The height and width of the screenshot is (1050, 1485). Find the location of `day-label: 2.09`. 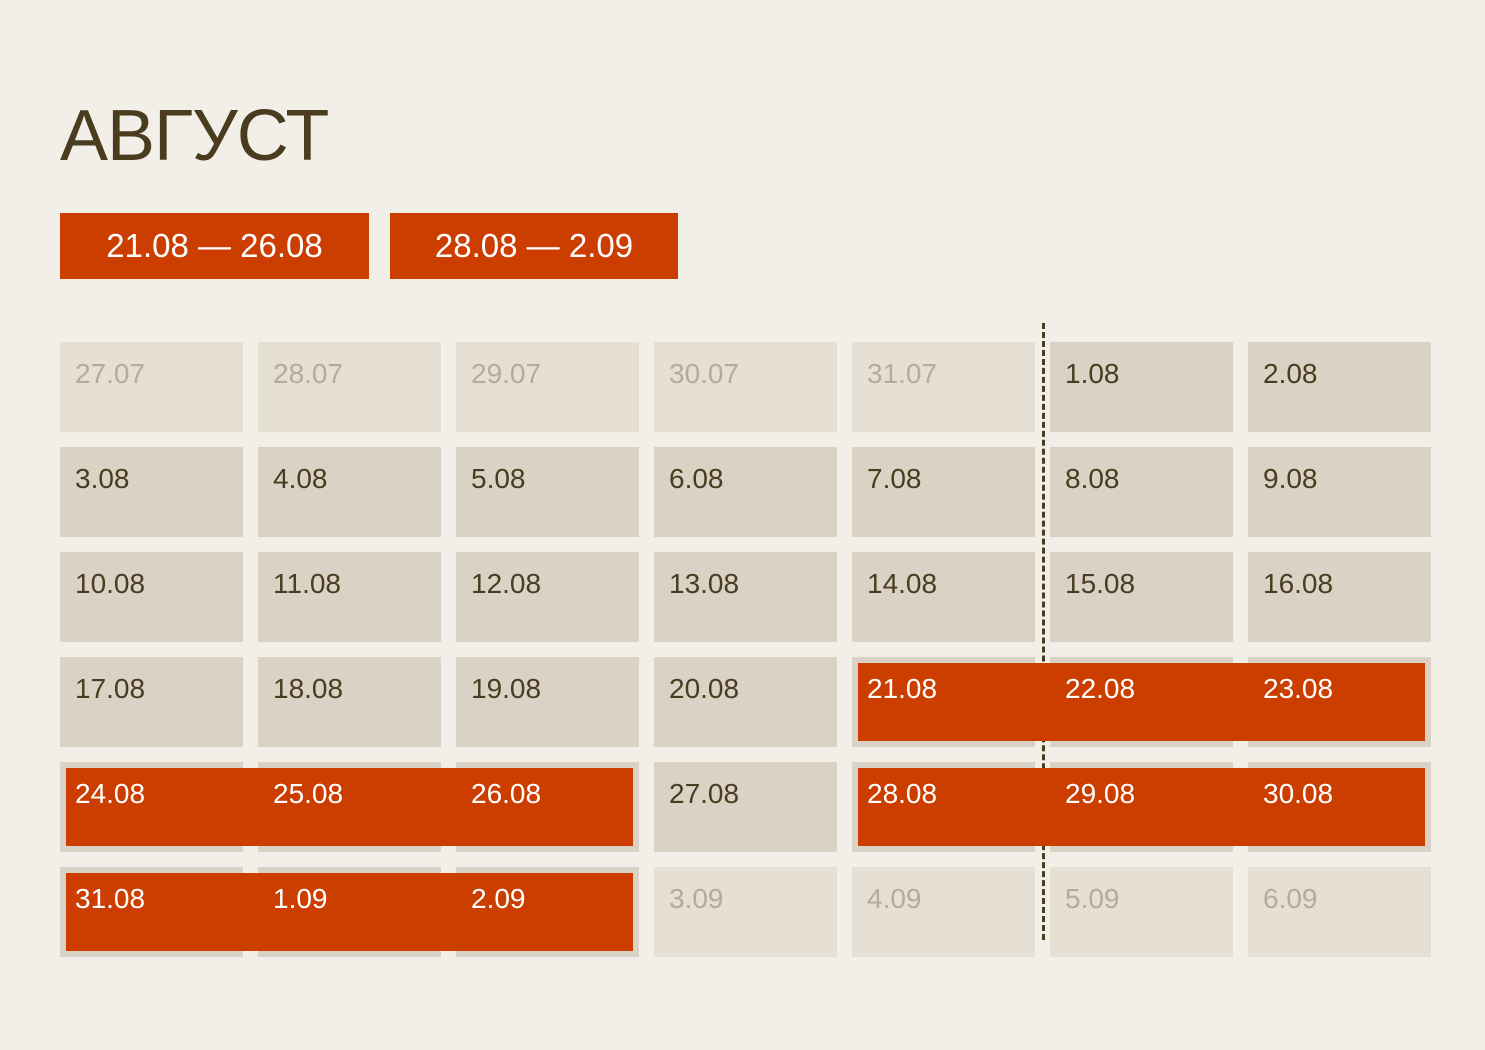

day-label: 2.09 is located at coordinates (498, 898).